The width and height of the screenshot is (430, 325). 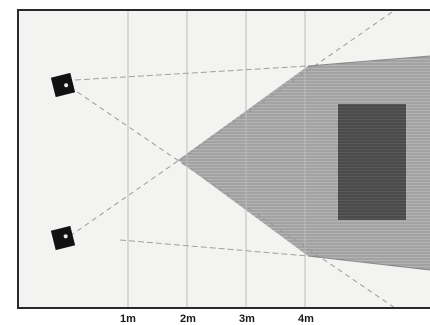 What do you see at coordinates (128, 319) in the screenshot?
I see `distance-marker-1m: 1m` at bounding box center [128, 319].